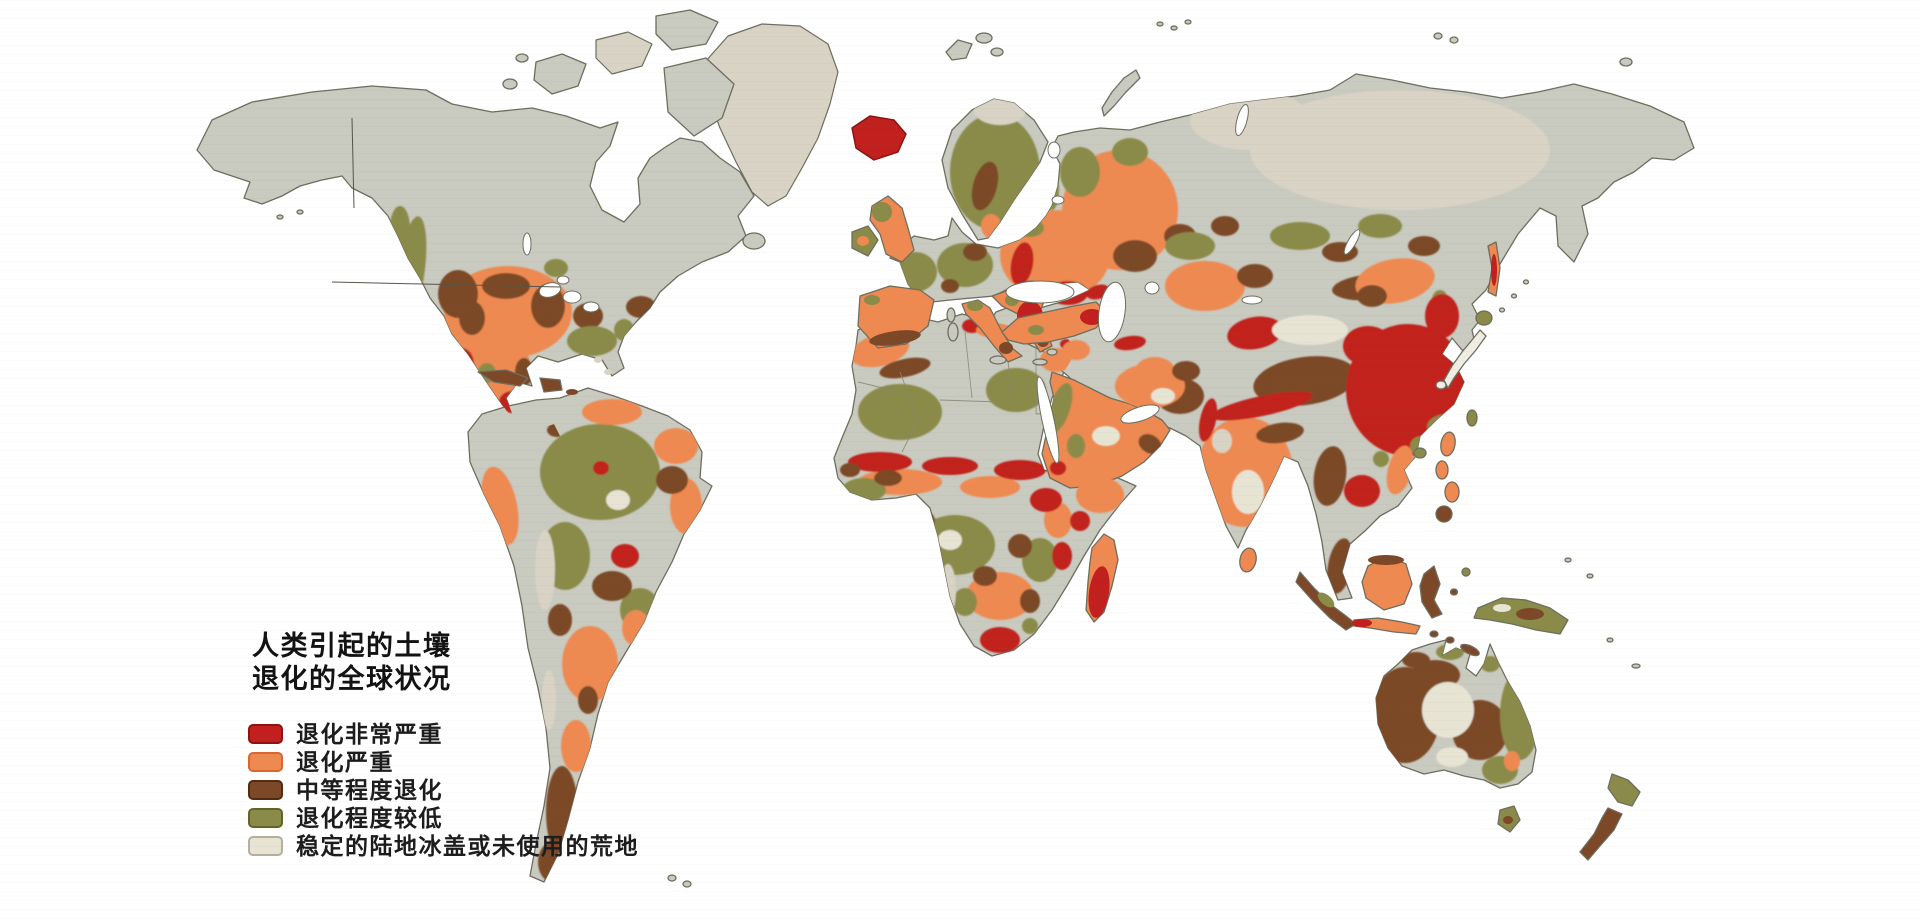  I want to click on japan, so click(1465, 359).